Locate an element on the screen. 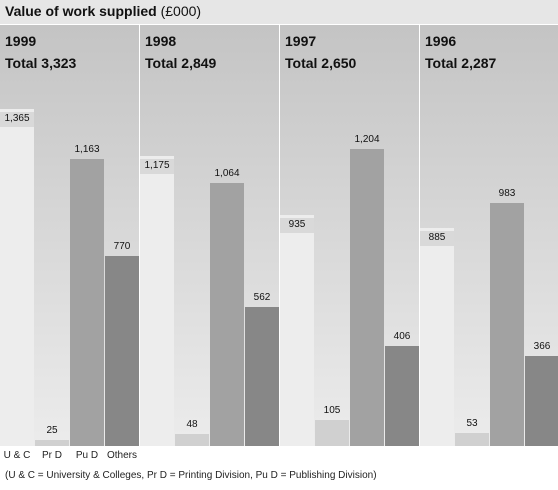 This screenshot has height=490, width=558. panel-total-label: Total 2,849 is located at coordinates (181, 63).